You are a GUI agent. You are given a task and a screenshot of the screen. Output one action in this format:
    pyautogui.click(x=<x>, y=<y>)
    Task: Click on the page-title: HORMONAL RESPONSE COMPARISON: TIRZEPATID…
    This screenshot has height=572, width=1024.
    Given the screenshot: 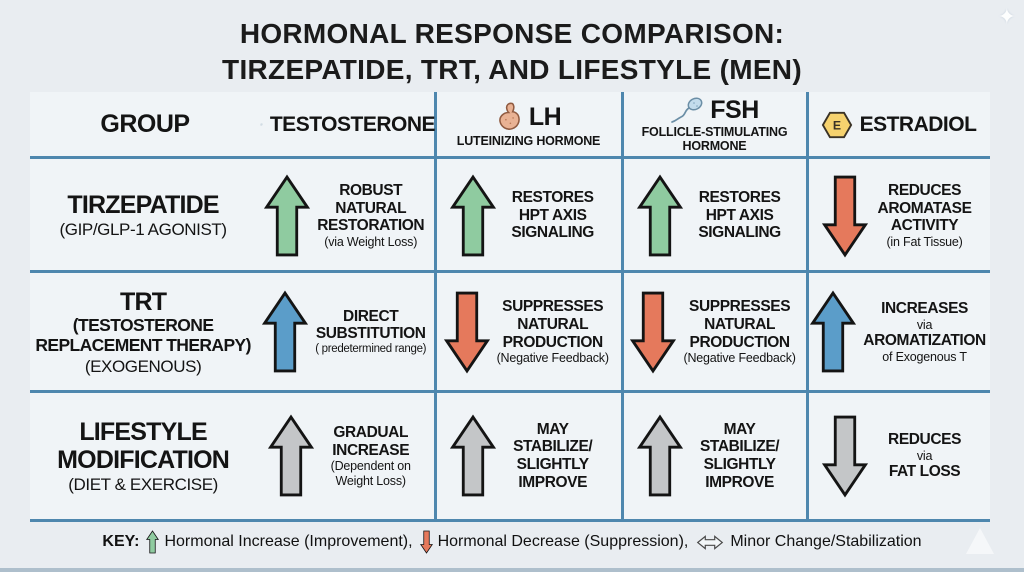 What is the action you would take?
    pyautogui.click(x=512, y=52)
    